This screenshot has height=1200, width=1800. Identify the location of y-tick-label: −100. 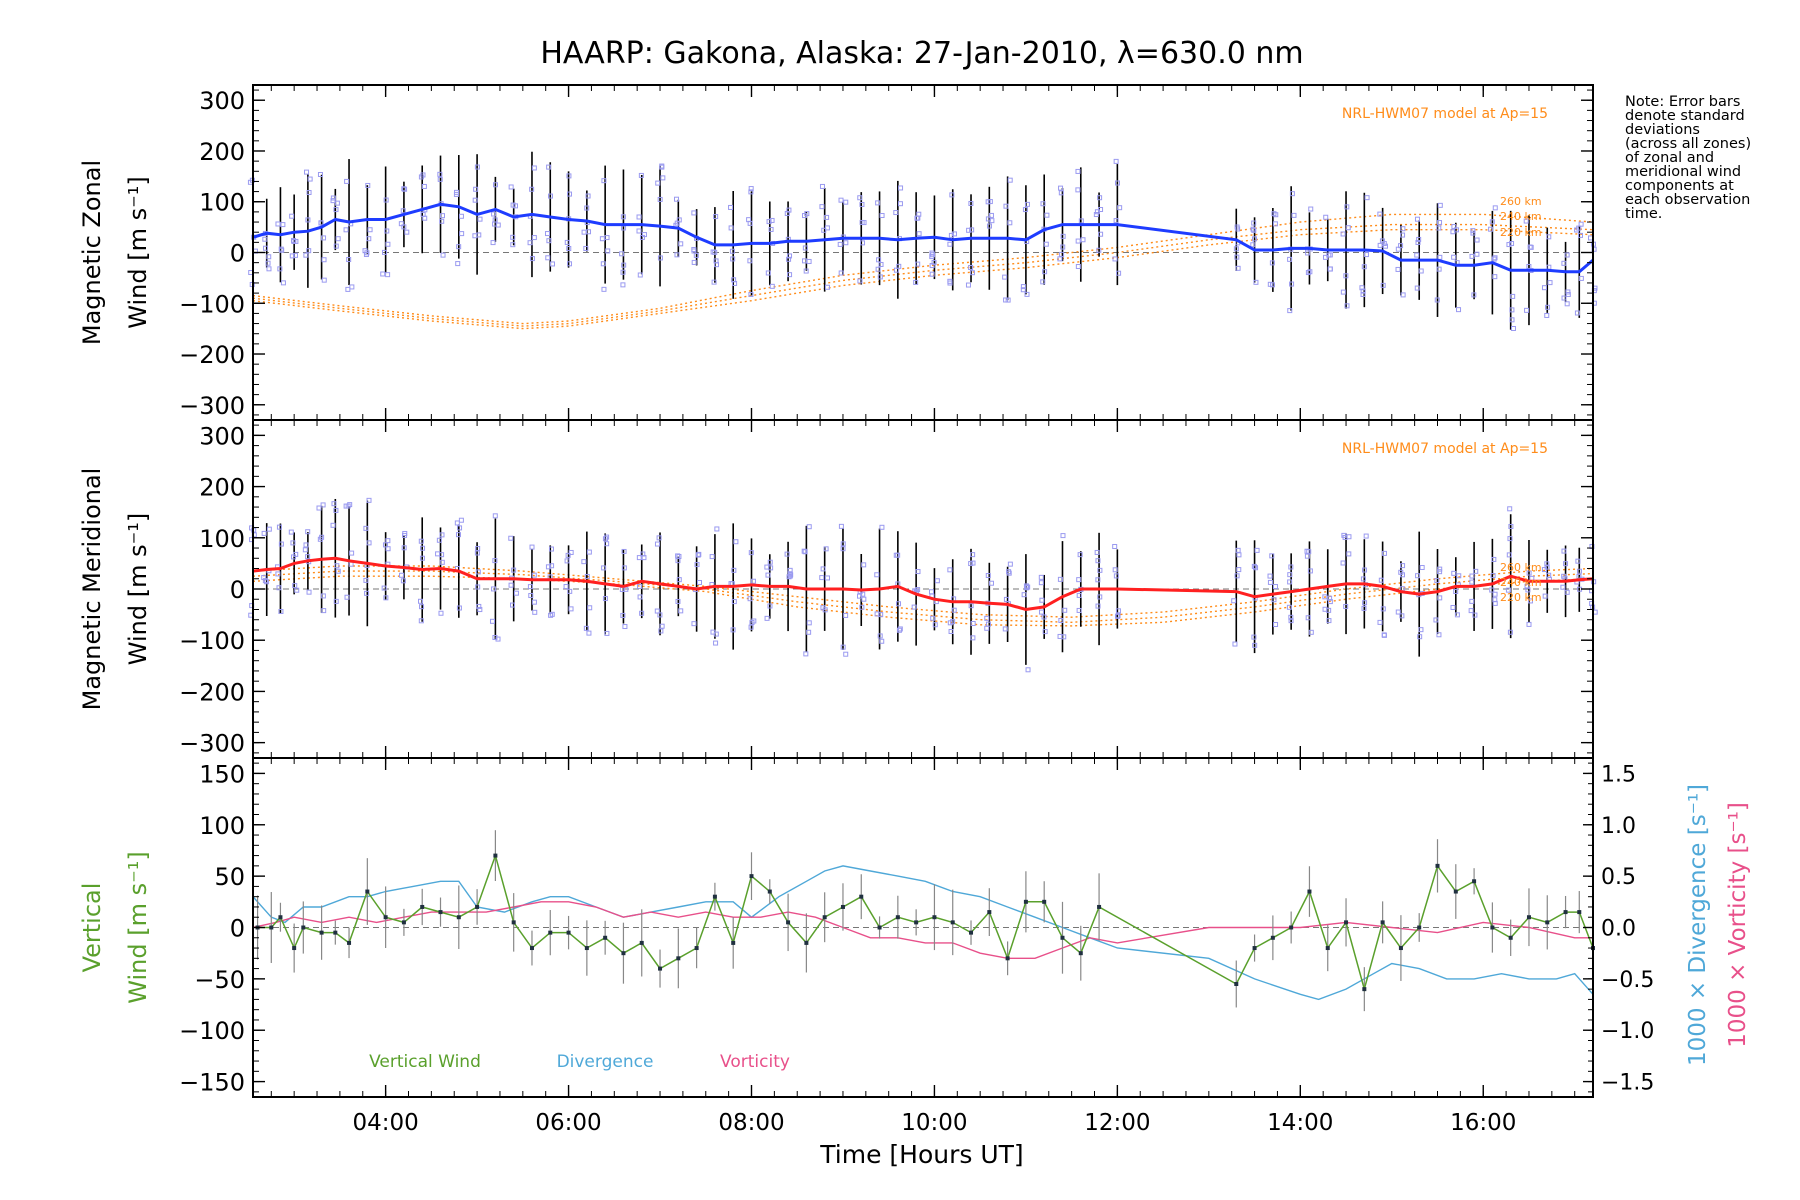
(212, 641).